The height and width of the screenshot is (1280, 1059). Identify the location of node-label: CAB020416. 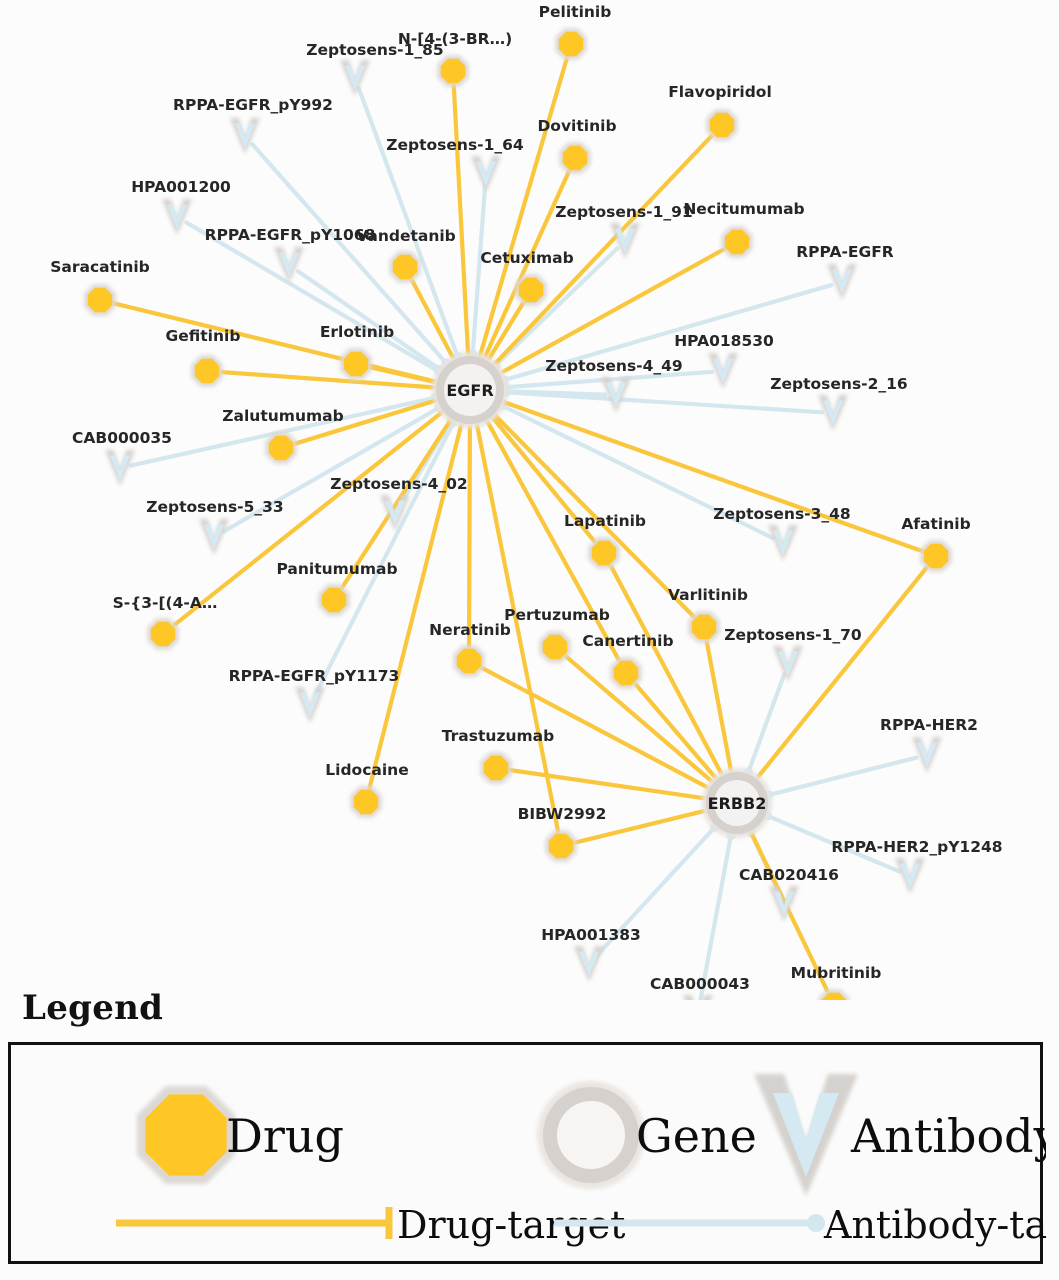
(789, 875).